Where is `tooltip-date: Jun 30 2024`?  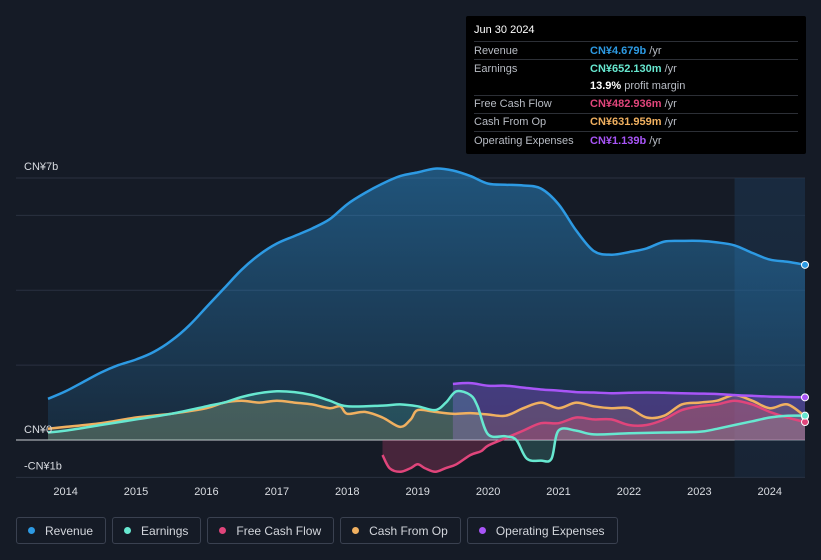
tooltip-date: Jun 30 2024 is located at coordinates (504, 30).